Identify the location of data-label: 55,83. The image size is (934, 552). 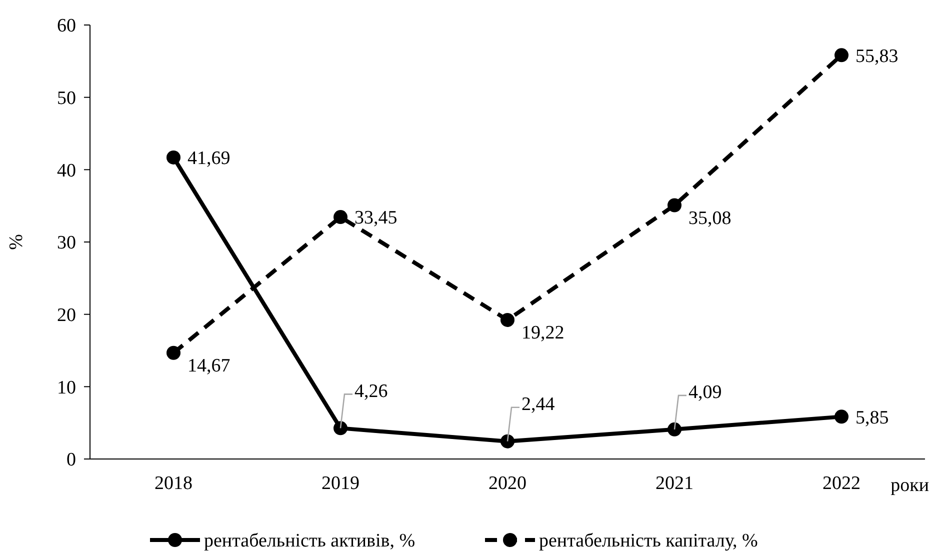
(877, 56).